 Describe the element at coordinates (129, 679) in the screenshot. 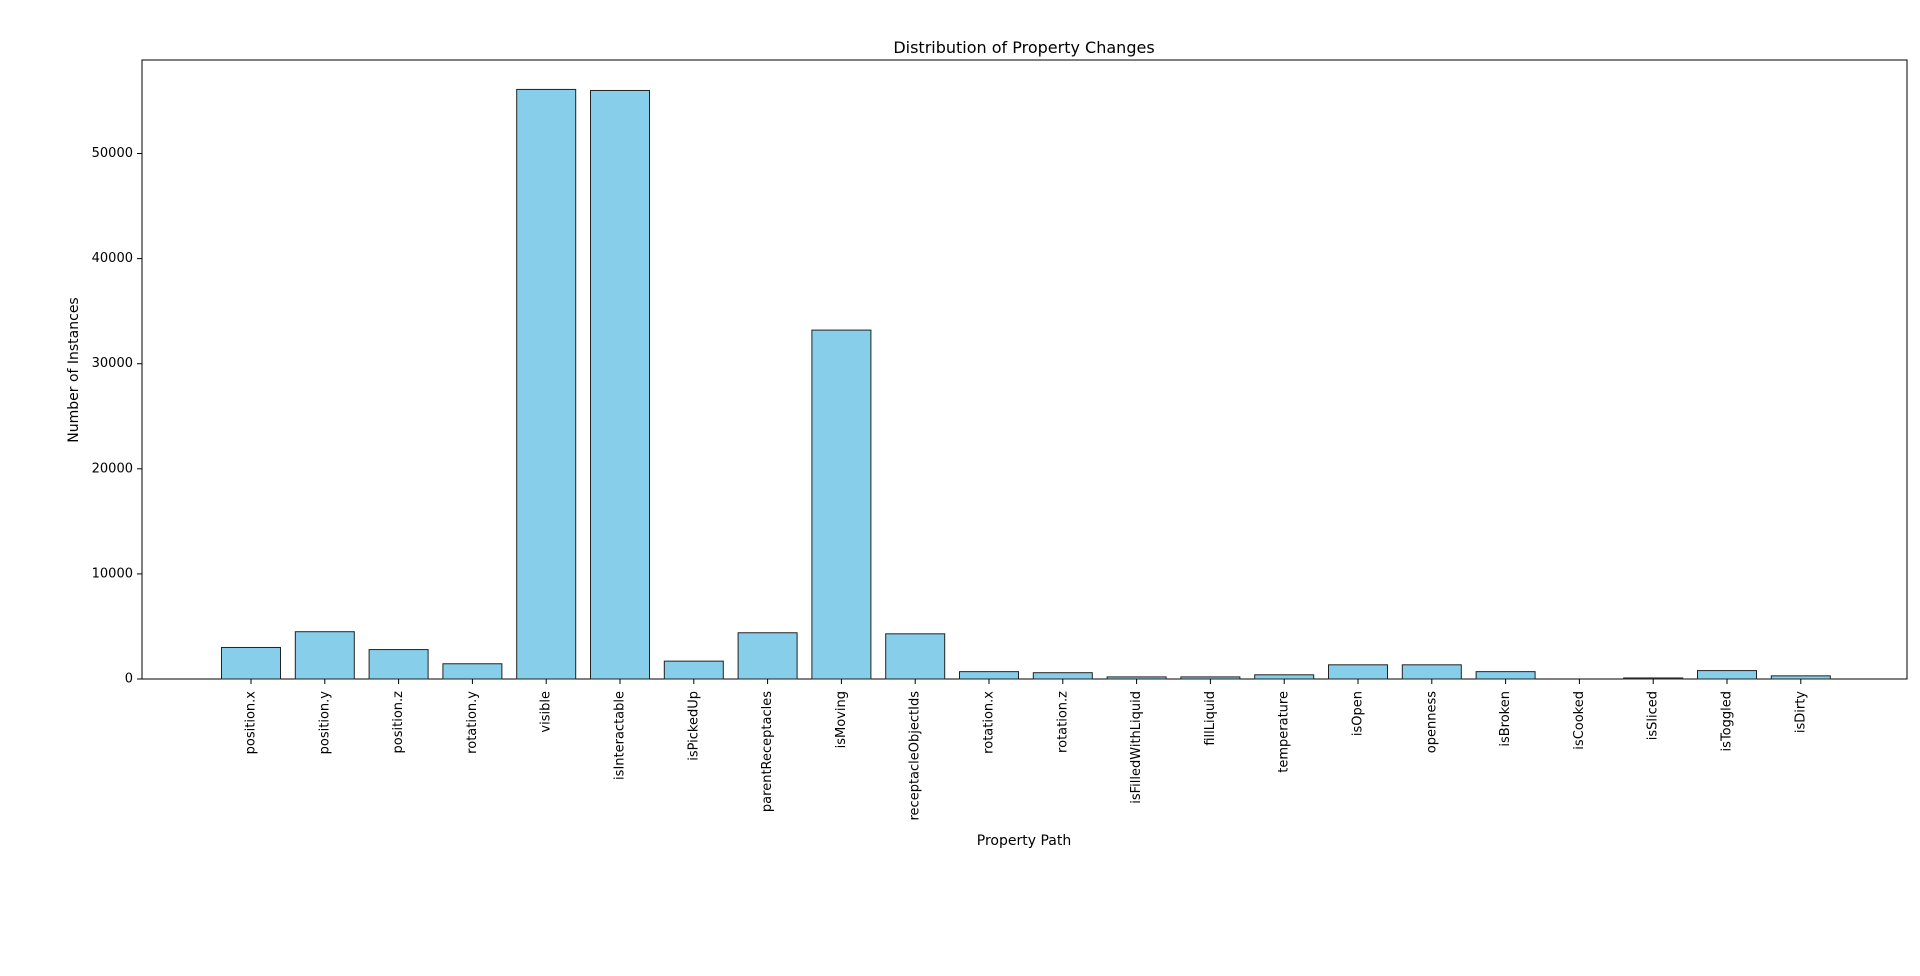

I see `y-tick-label: 0` at that location.